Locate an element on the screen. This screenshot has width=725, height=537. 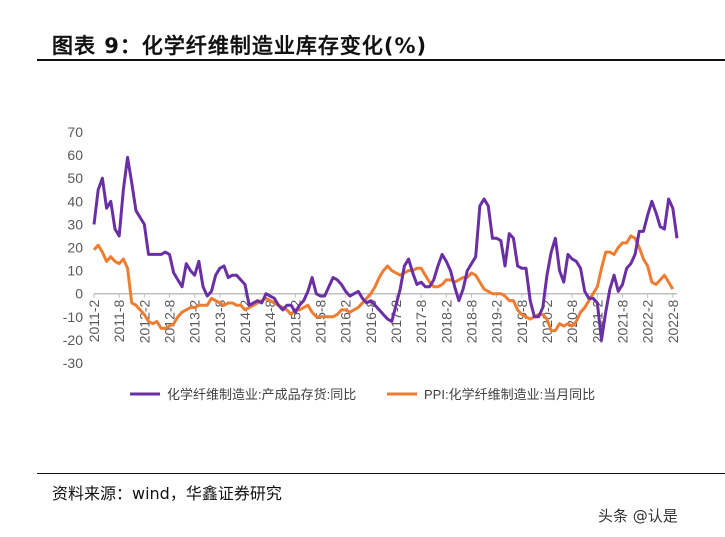
x-tick-label: 2013-2 is located at coordinates (195, 321).